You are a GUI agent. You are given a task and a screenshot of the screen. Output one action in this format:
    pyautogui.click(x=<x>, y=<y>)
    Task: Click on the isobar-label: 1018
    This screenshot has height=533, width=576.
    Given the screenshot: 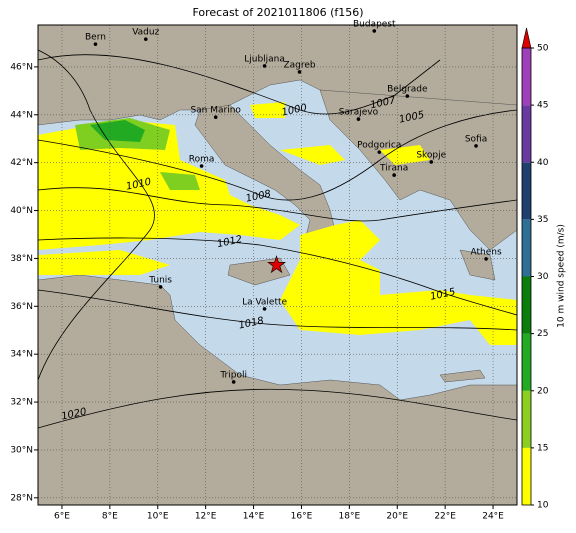 What is the action you would take?
    pyautogui.click(x=251, y=324)
    